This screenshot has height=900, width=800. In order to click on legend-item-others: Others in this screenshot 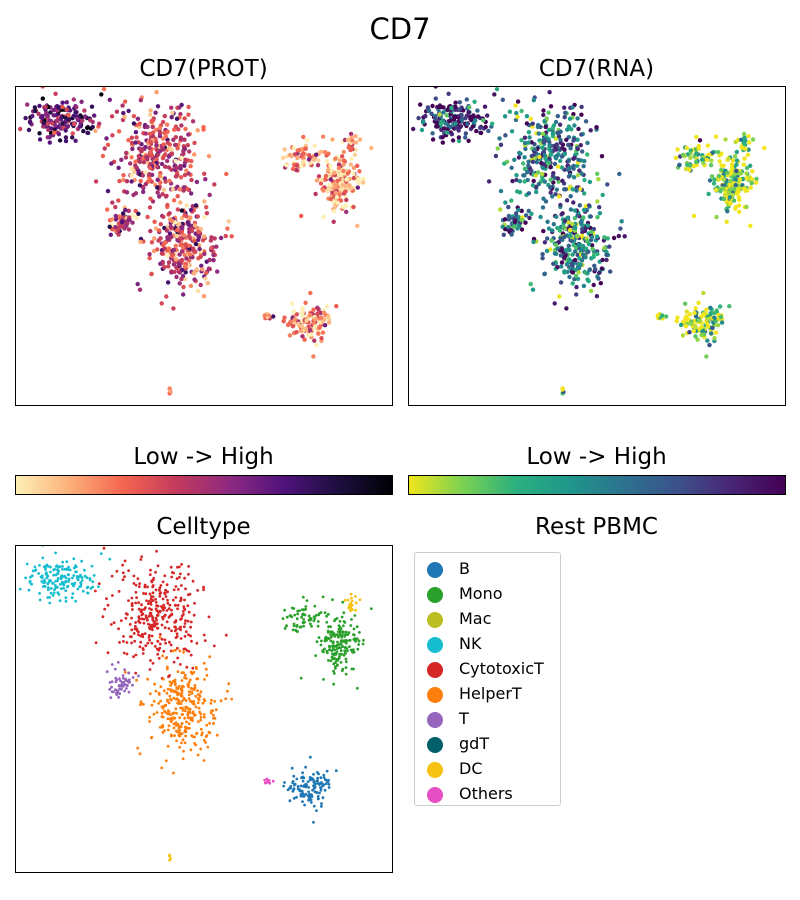, I will do `click(485, 795)`.